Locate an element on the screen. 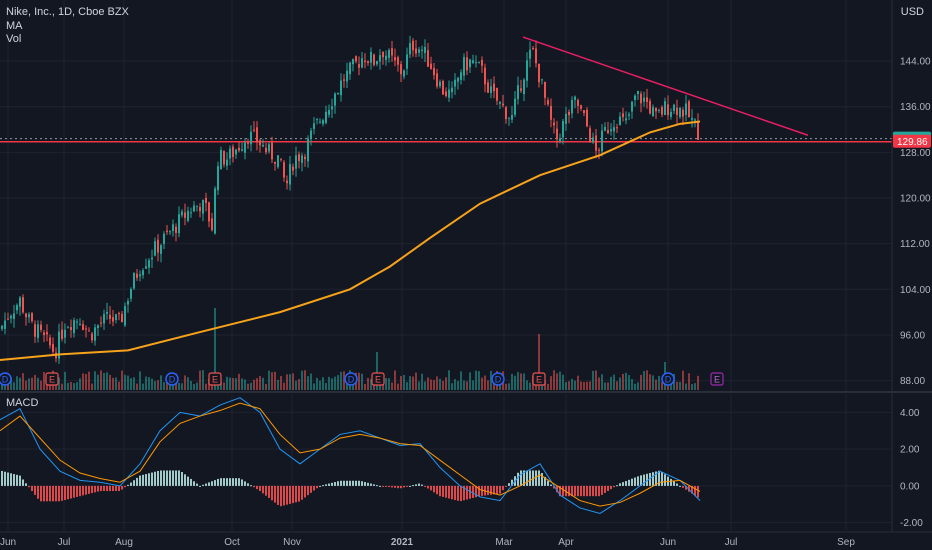 Image resolution: width=932 pixels, height=550 pixels. signal-line is located at coordinates (350, 454).